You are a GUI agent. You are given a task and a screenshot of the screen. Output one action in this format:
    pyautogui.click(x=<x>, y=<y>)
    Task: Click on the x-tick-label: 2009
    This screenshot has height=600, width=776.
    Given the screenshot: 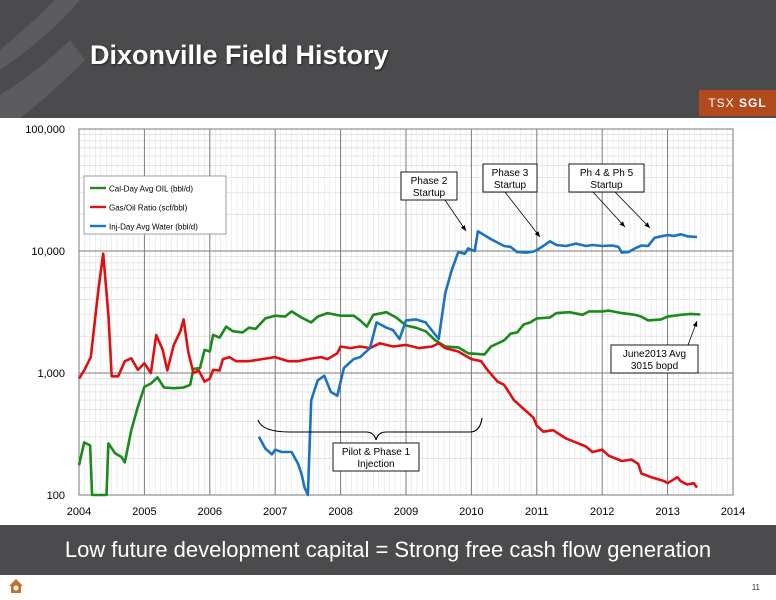 What is the action you would take?
    pyautogui.click(x=406, y=512)
    